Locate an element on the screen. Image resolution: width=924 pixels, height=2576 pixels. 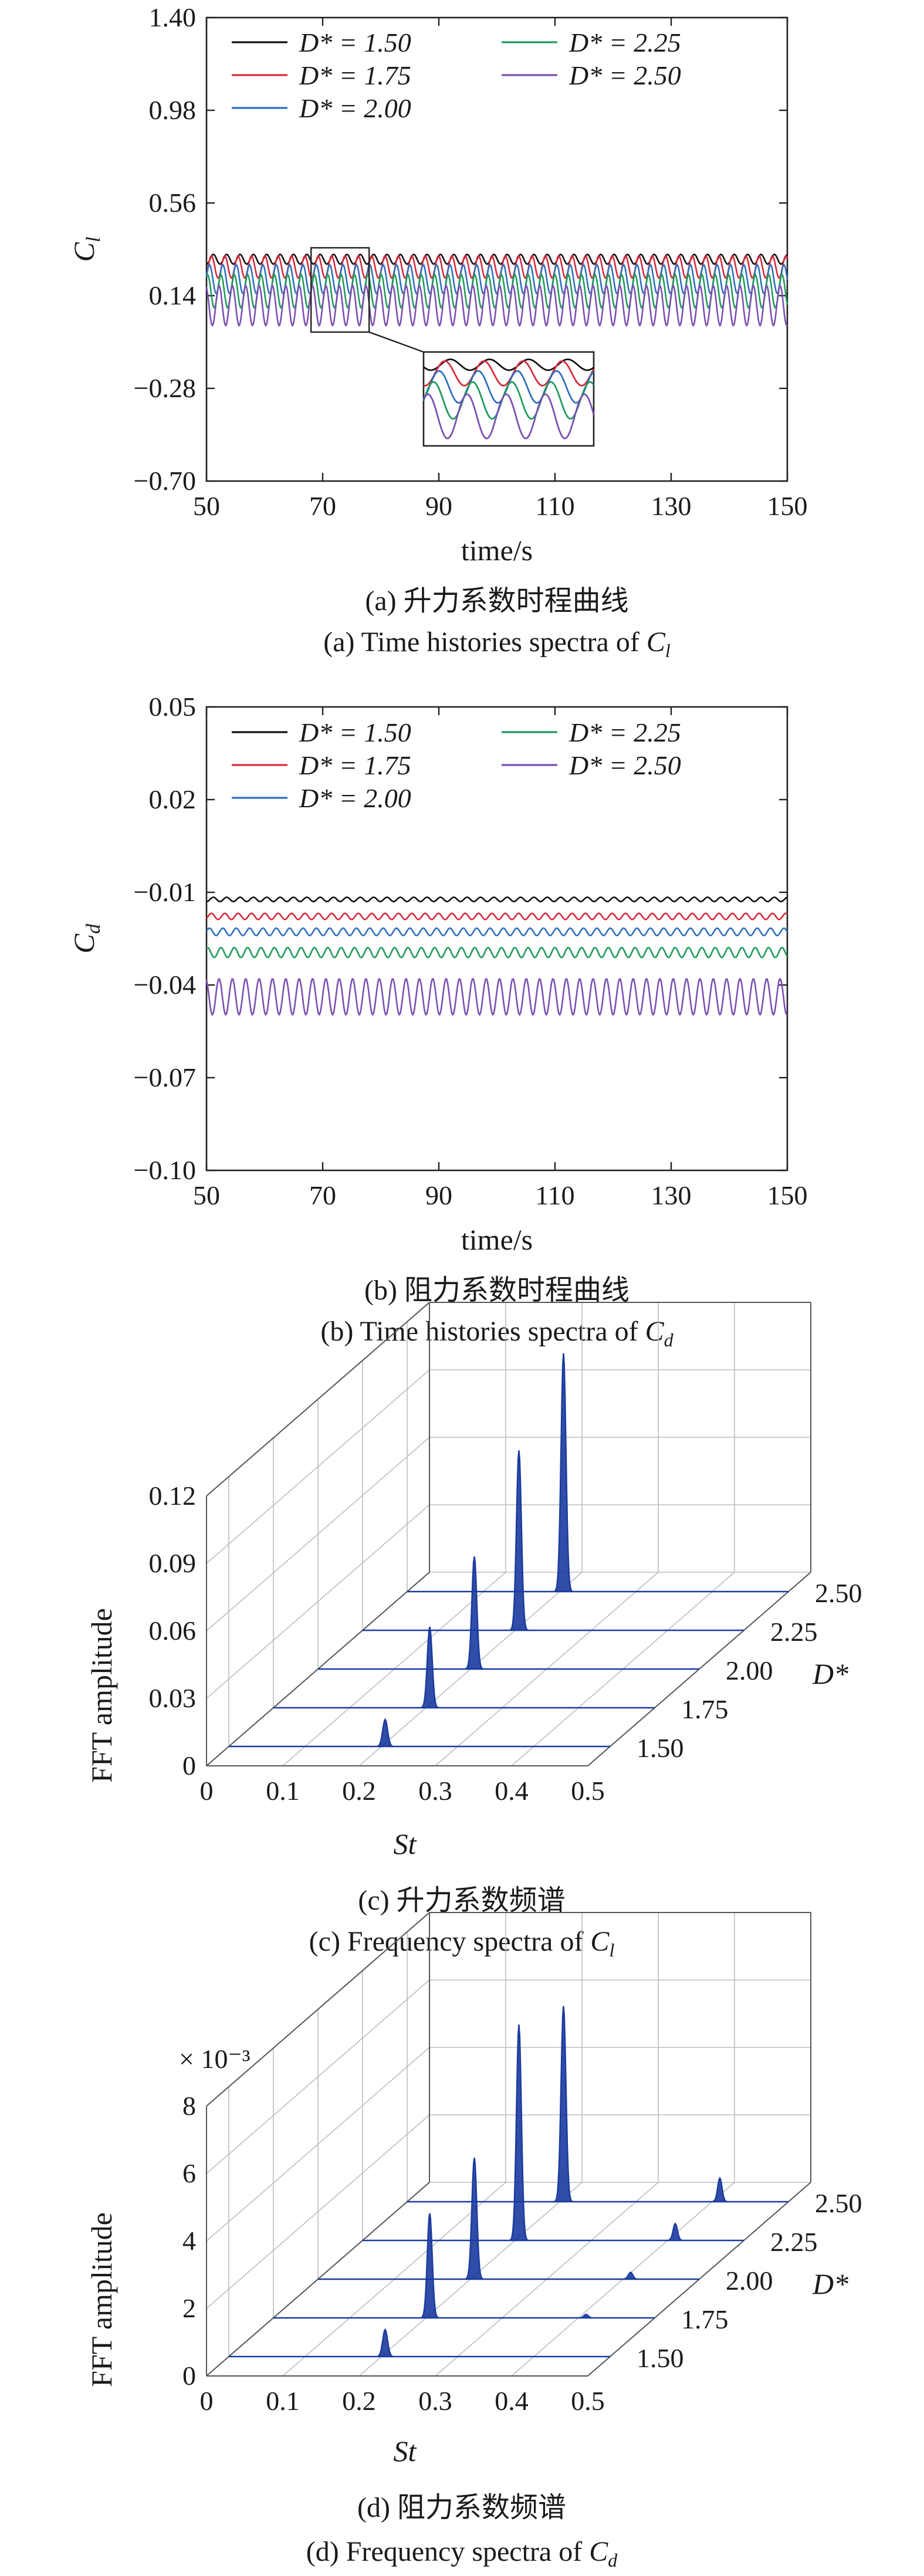
y-tick-label: 0.05 is located at coordinates (173, 707).